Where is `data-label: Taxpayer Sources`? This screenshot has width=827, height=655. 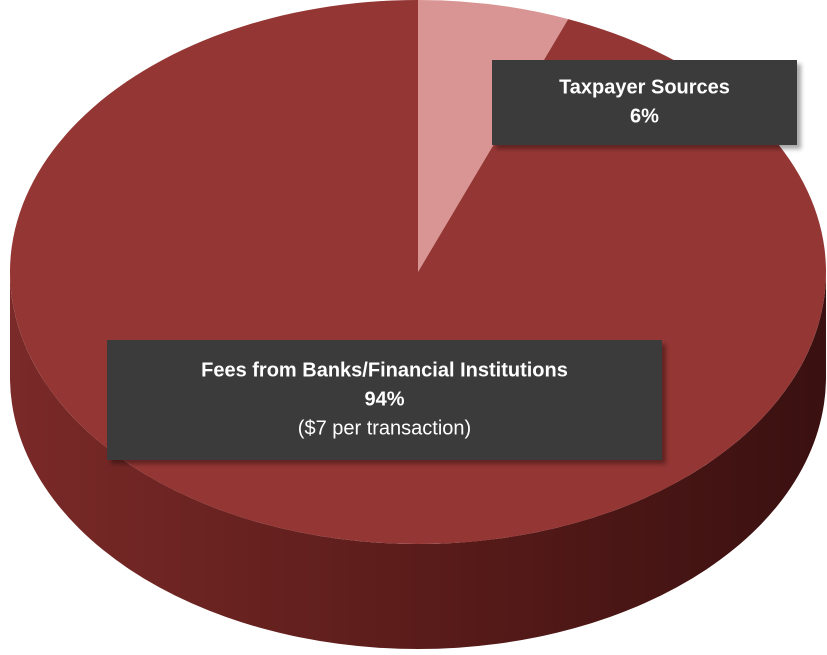 data-label: Taxpayer Sources is located at coordinates (644, 87).